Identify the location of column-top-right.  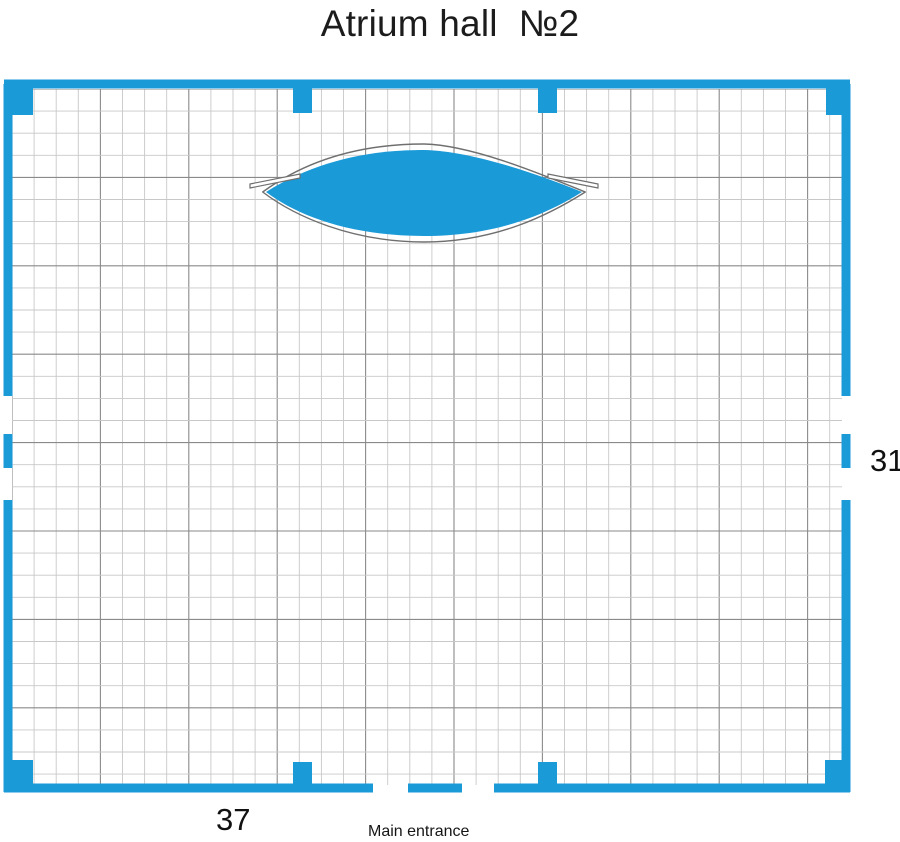
(836, 100).